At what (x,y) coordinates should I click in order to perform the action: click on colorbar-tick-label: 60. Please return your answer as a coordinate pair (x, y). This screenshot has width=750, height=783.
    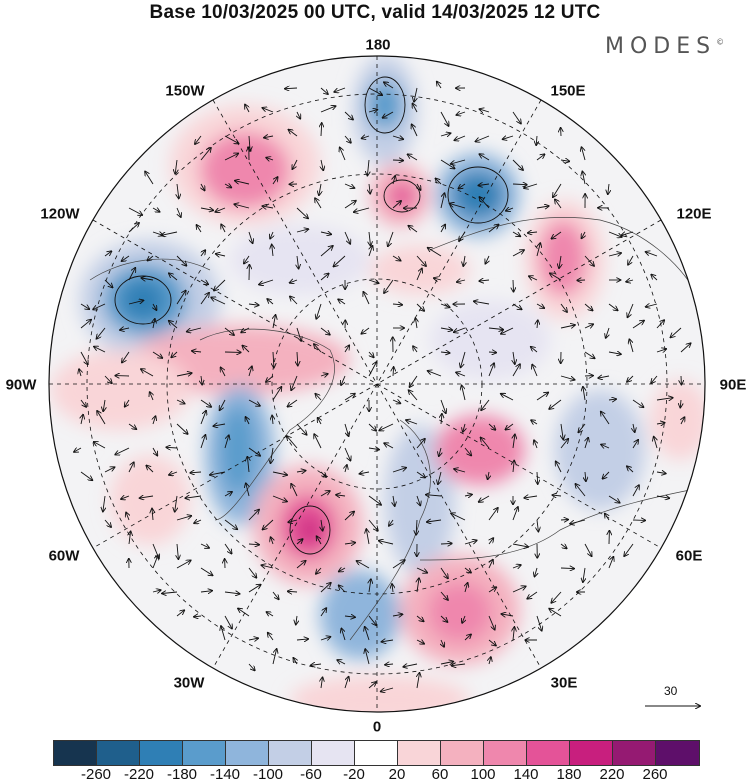
    Looking at the image, I should click on (440, 774).